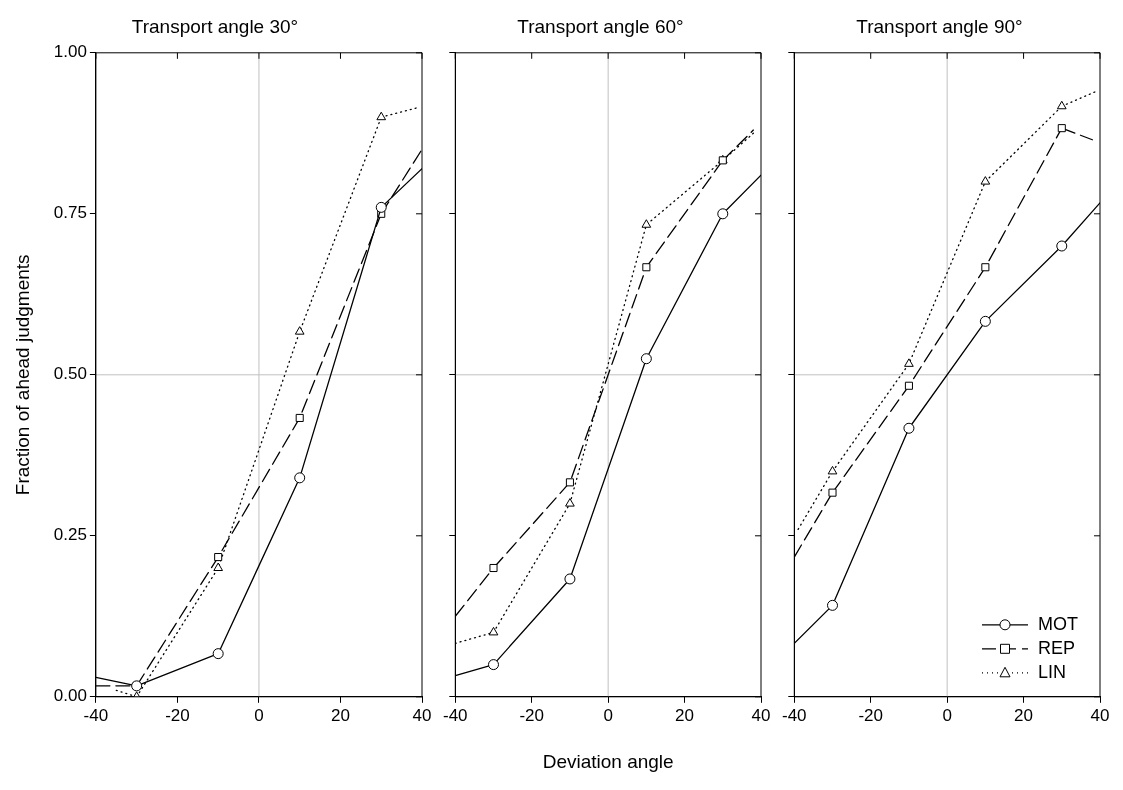 This screenshot has height=790, width=1123. I want to click on y-tick-label: 0.25, so click(70, 535).